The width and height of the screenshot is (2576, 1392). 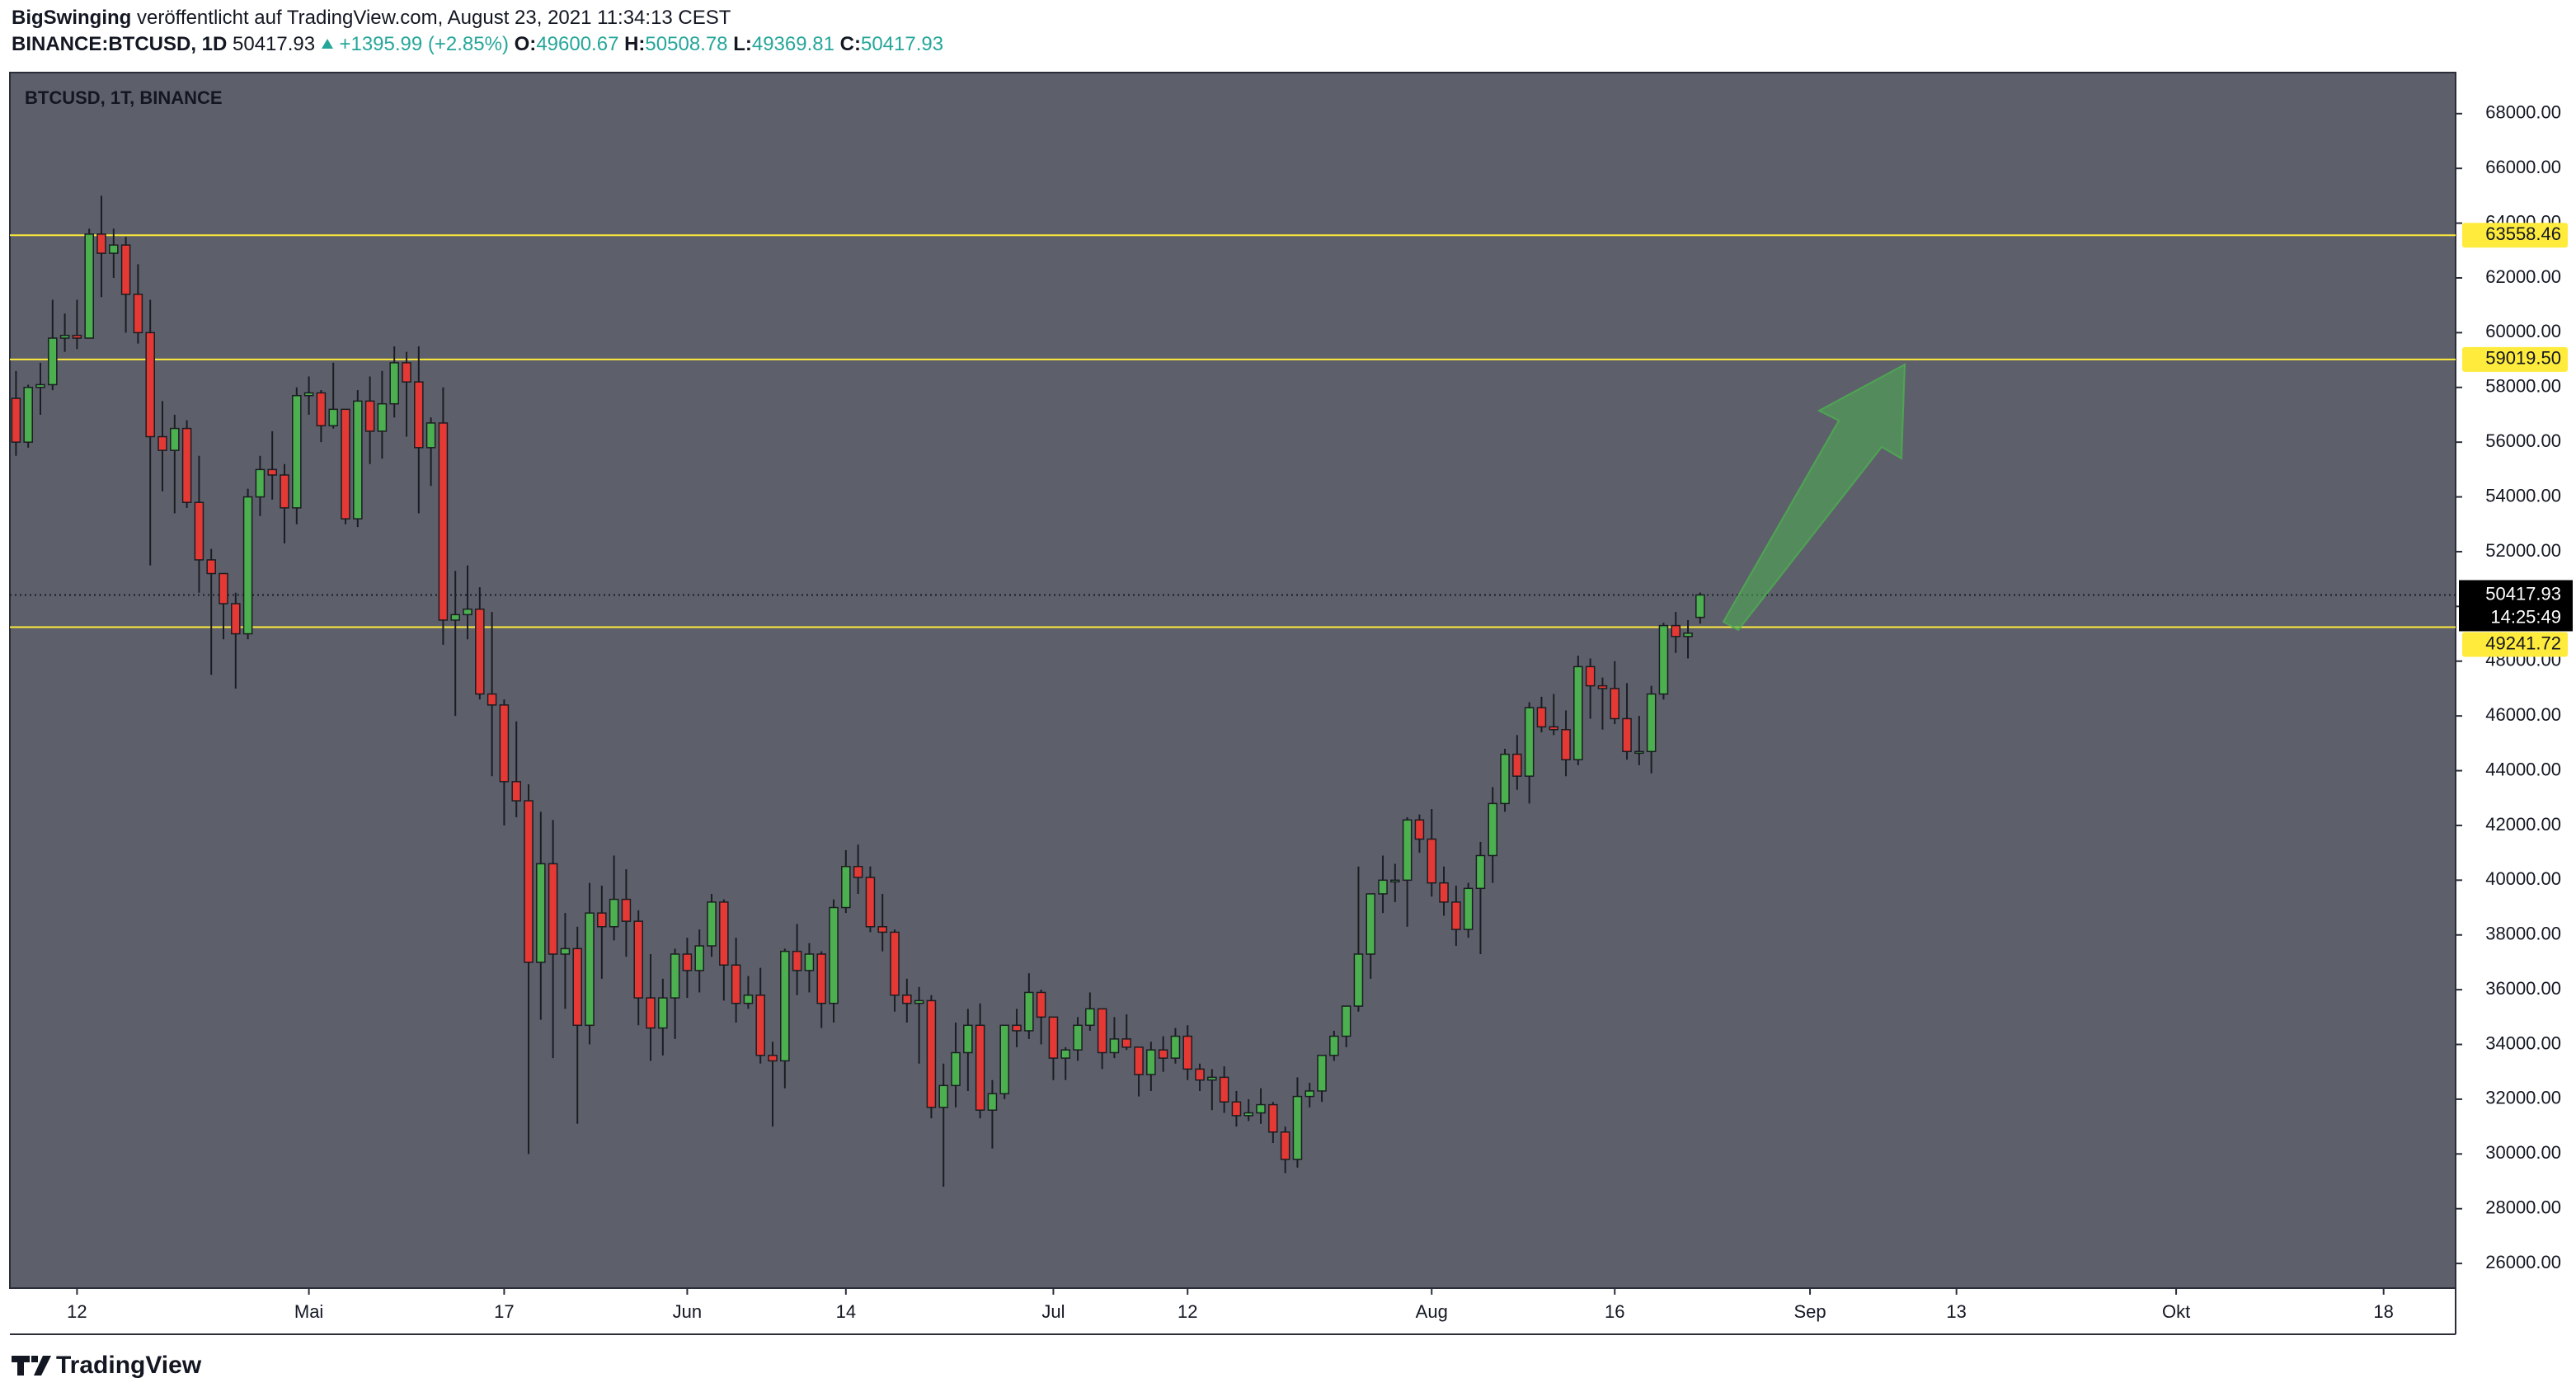 What do you see at coordinates (2523, 550) in the screenshot?
I see `y-tick-label: 52000.00` at bounding box center [2523, 550].